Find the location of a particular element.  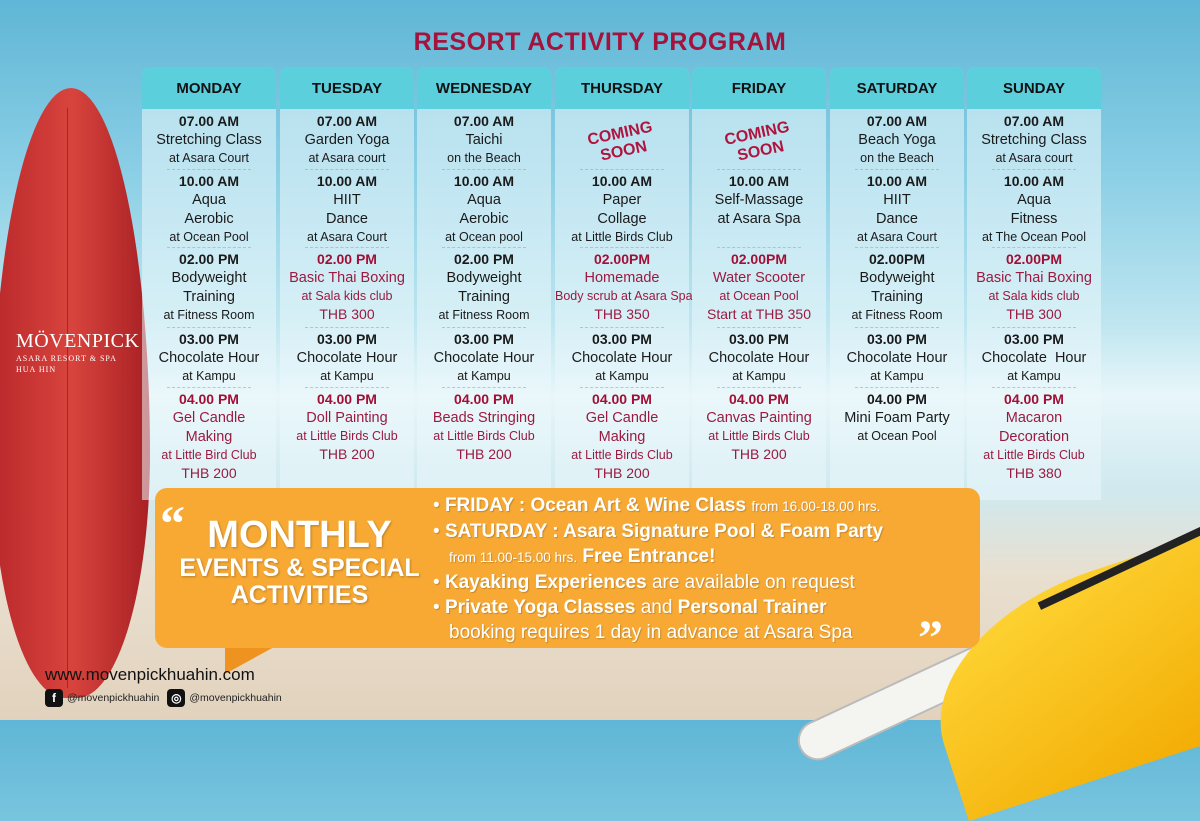

activity-slot: 07.00 AM Beach Yoga on the Beach is located at coordinates (897, 139).